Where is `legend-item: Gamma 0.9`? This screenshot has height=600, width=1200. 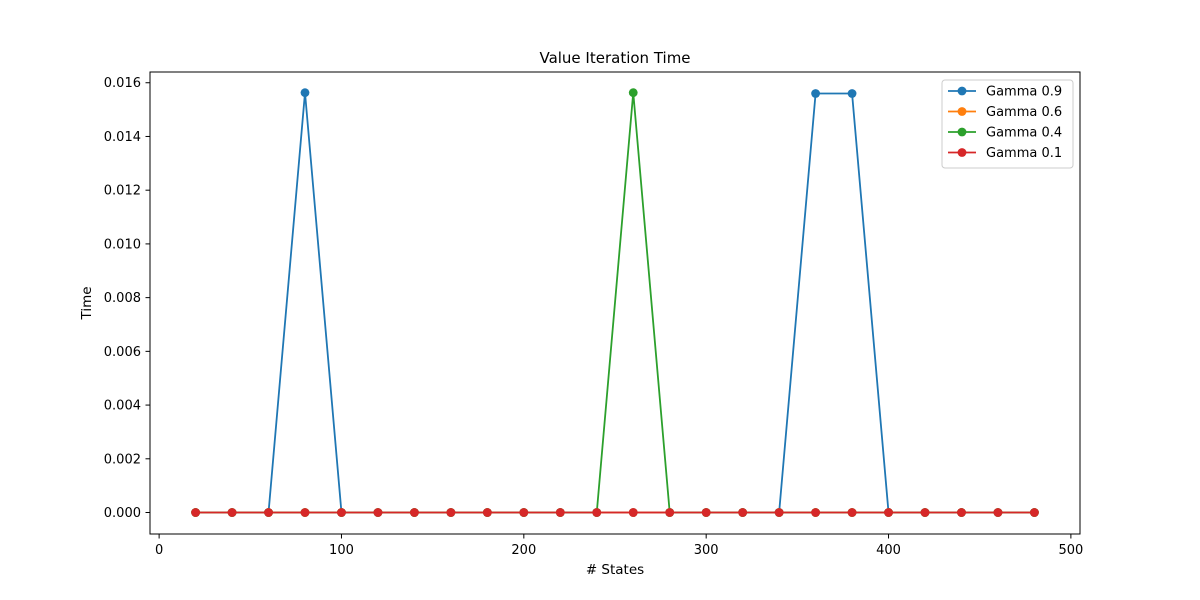
legend-item: Gamma 0.9 is located at coordinates (1005, 92).